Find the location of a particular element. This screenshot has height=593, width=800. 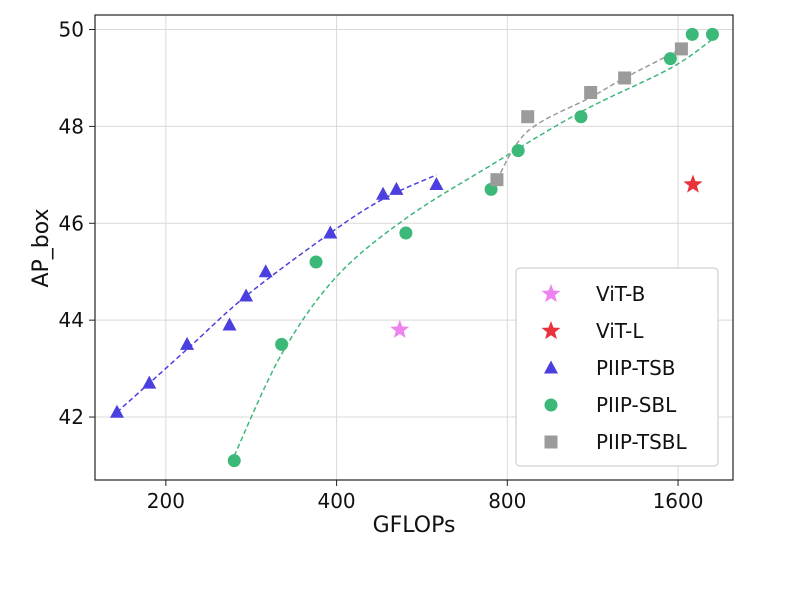

y-tick-label: 50 is located at coordinates (71, 30).